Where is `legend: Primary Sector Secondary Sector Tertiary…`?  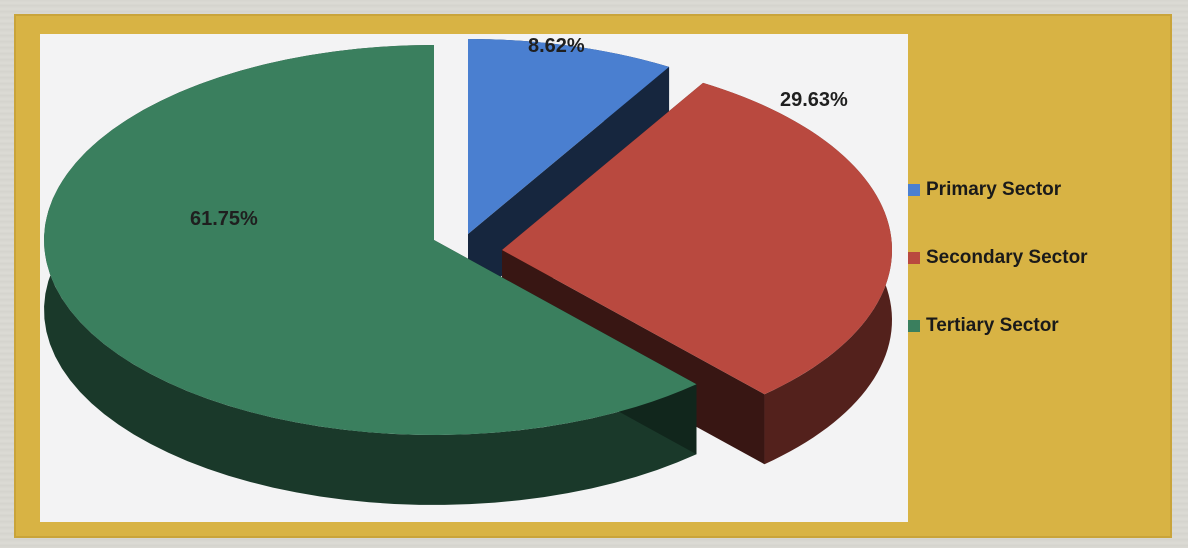 legend: Primary Sector Secondary Sector Tertiary… is located at coordinates (1033, 280).